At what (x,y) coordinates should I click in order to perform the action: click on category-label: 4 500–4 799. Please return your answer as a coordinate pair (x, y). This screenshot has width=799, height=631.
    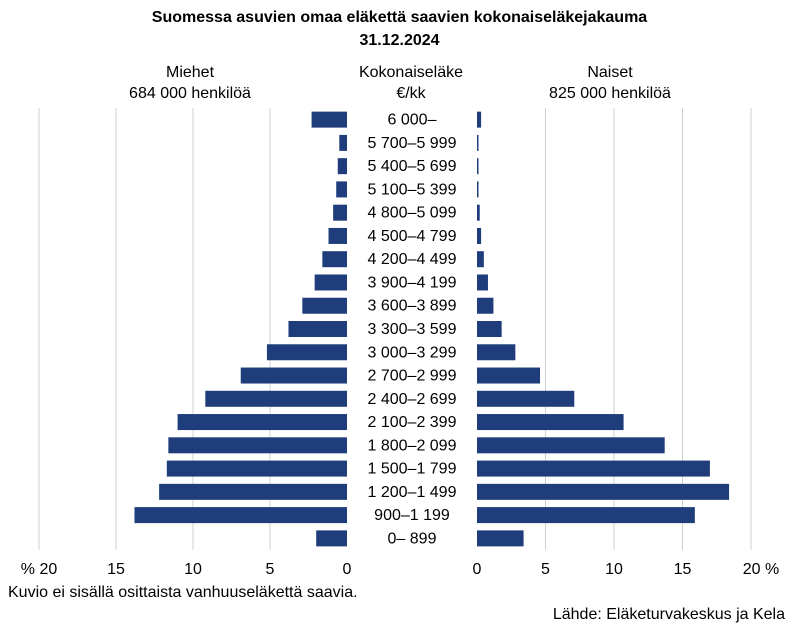
    Looking at the image, I should click on (412, 236).